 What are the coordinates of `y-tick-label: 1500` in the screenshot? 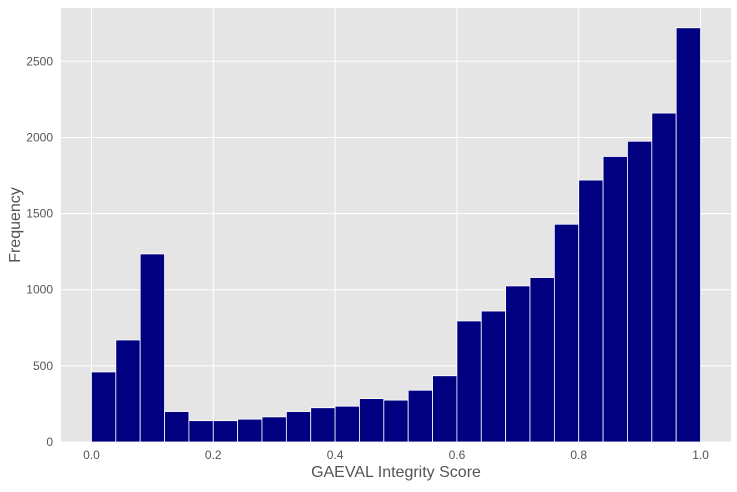 It's located at (39, 214).